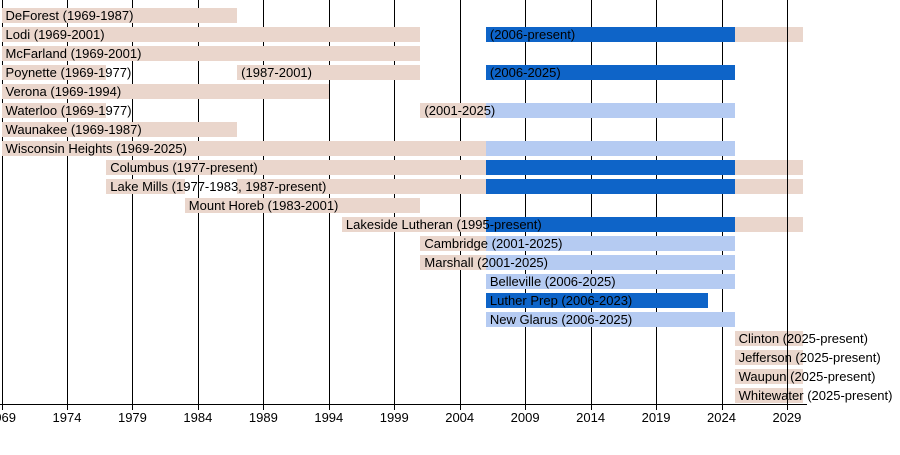 This screenshot has width=900, height=455. I want to click on axis-tick-label: 1989, so click(263, 417).